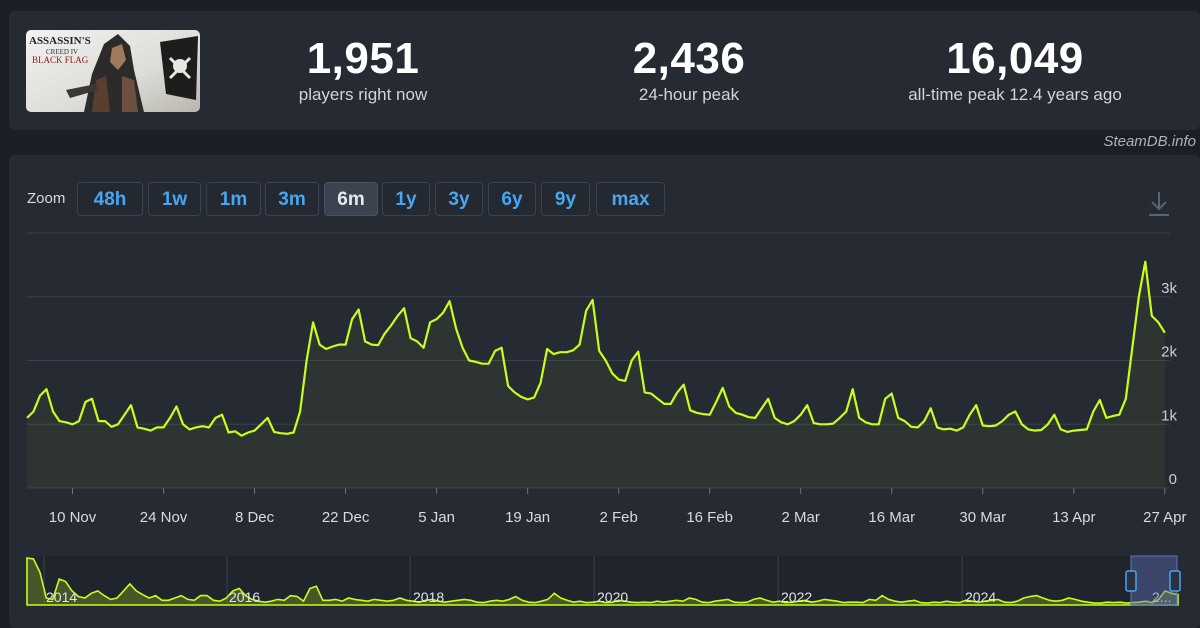 The width and height of the screenshot is (1200, 628). I want to click on steamdb-credit: SteamDB.info, so click(1149, 141).